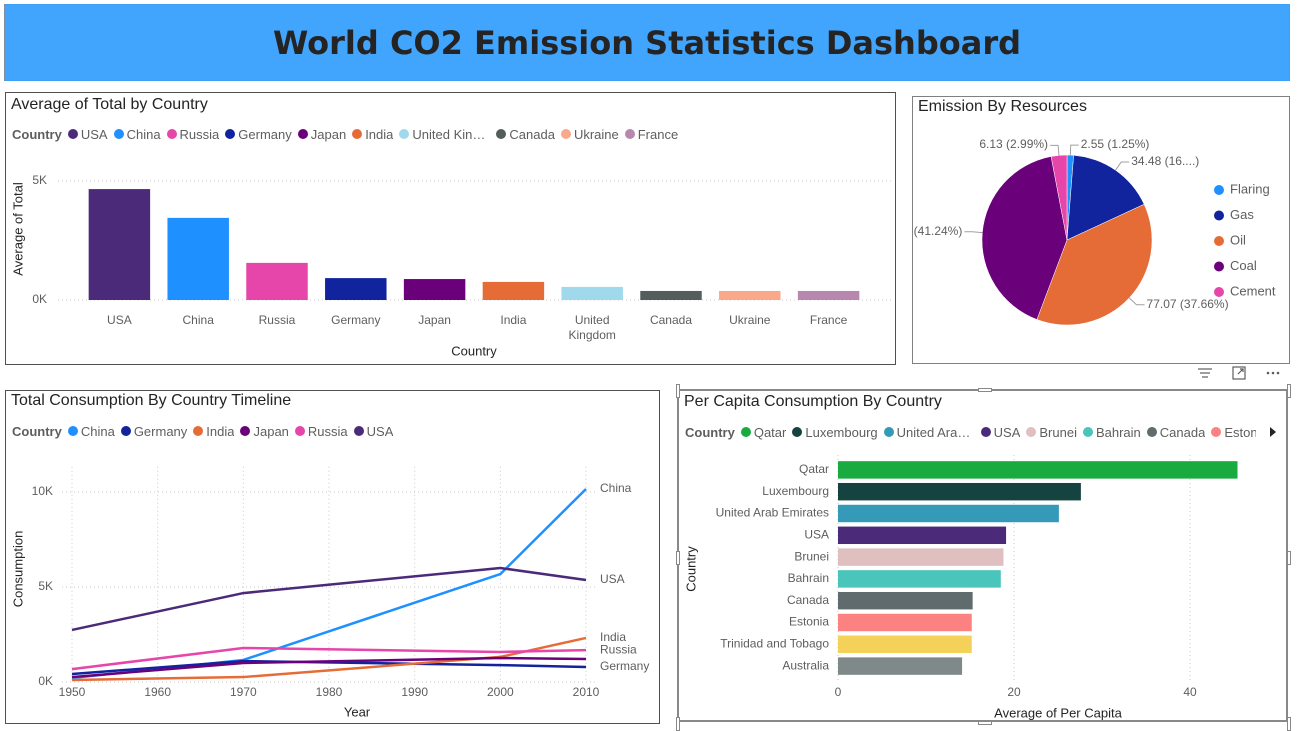 The height and width of the screenshot is (731, 1297). I want to click on focus-icon, so click(1239, 373).